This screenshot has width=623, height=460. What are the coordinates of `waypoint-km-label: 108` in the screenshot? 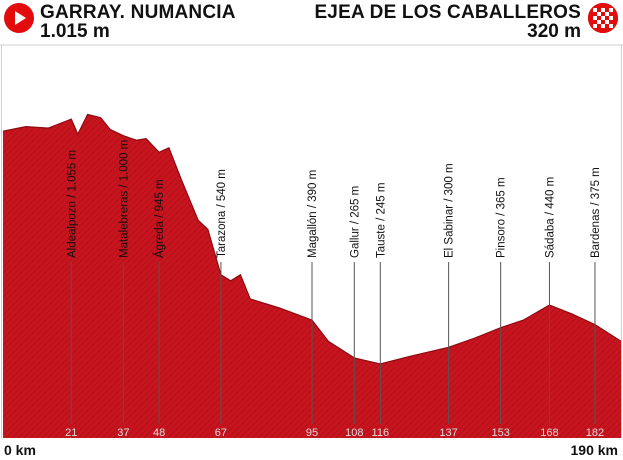 It's located at (354, 433).